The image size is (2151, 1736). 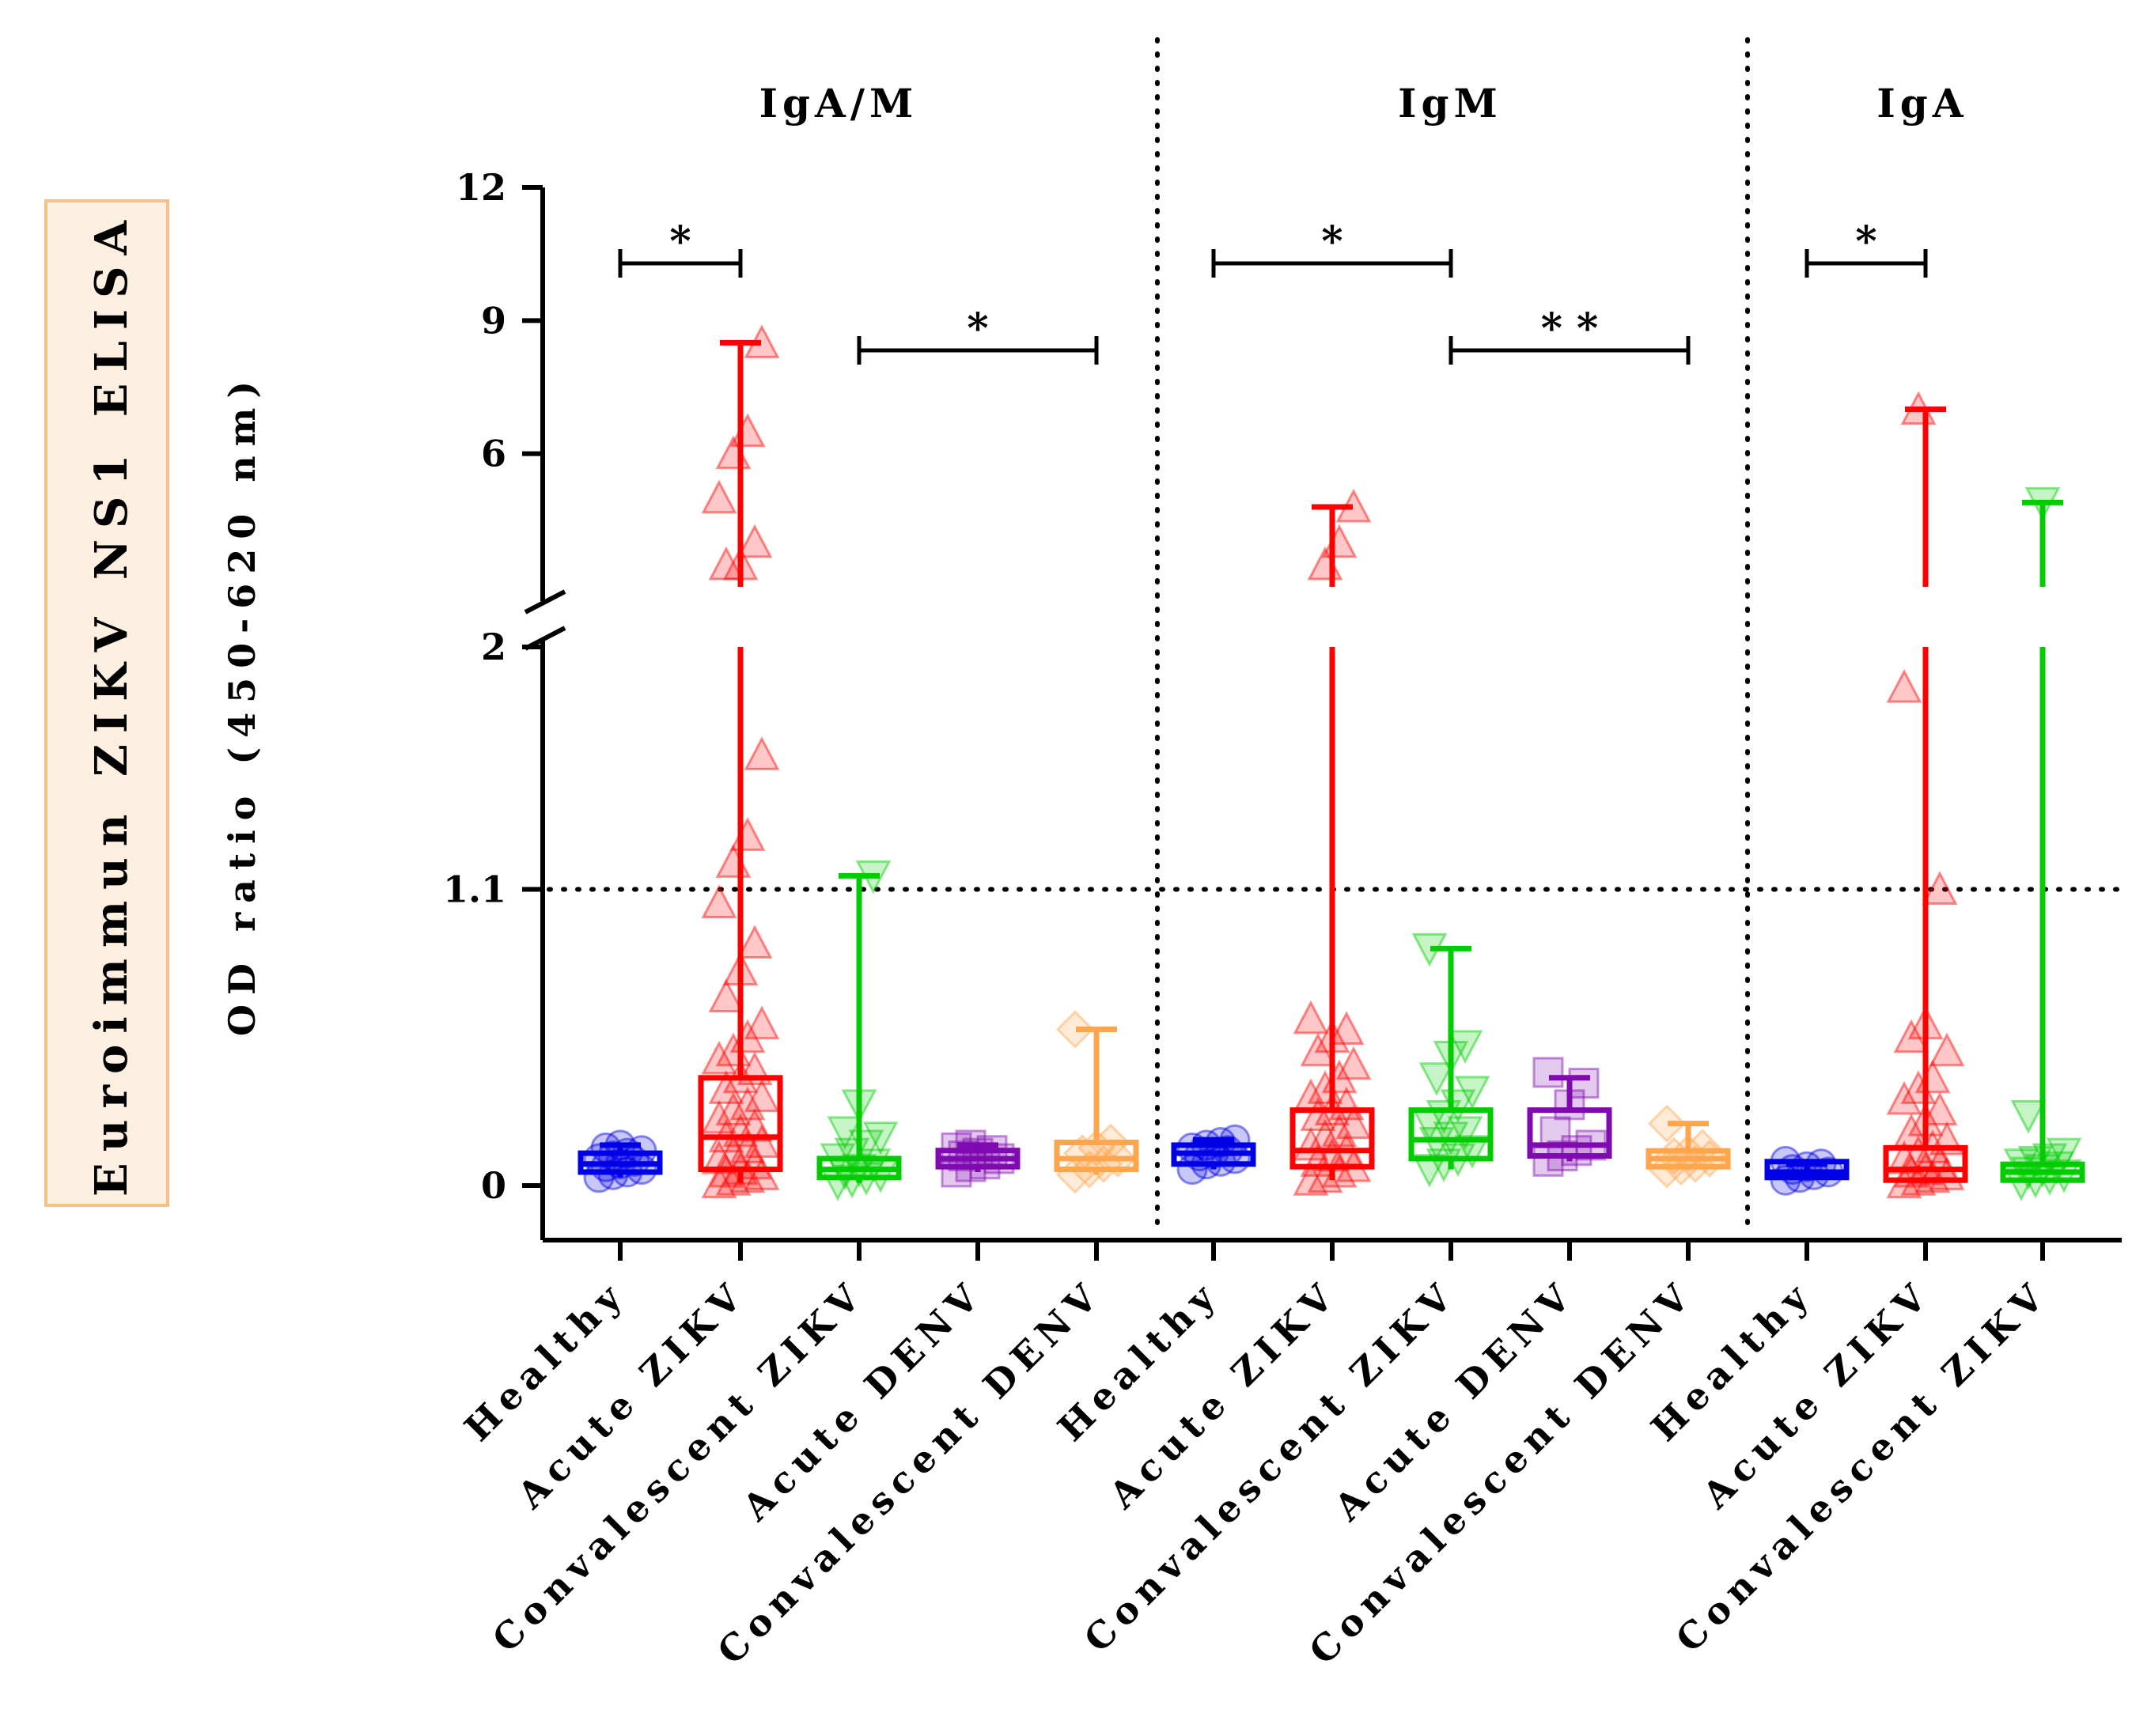 What do you see at coordinates (242, 704) in the screenshot?
I see `y-axis-label: OD ratio (450-620 nm)` at bounding box center [242, 704].